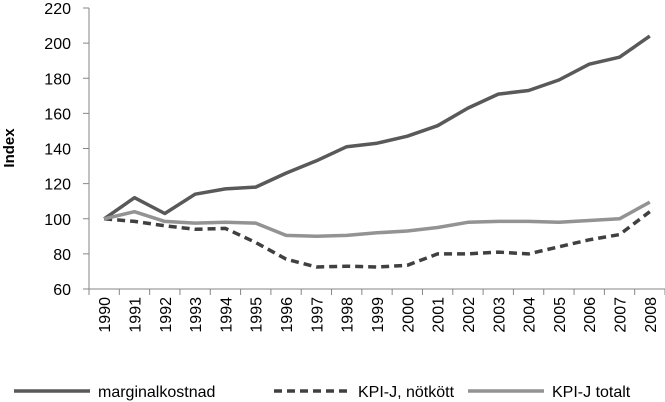  Describe the element at coordinates (57, 220) in the screenshot. I see `y-tick-label: 100` at that location.